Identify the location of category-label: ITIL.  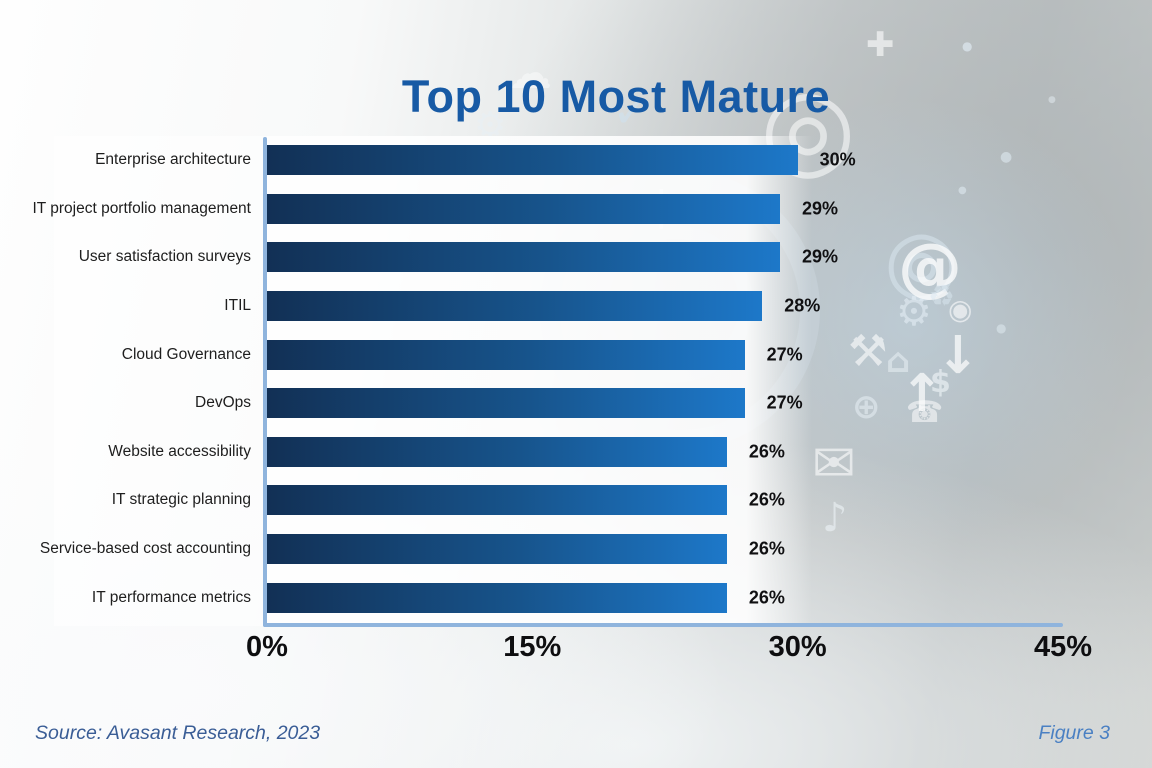
(237, 306).